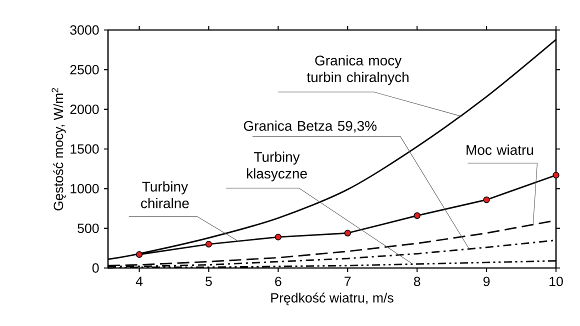 This screenshot has height=326, width=580. I want to click on y-tick-label: 2000, so click(84, 109).